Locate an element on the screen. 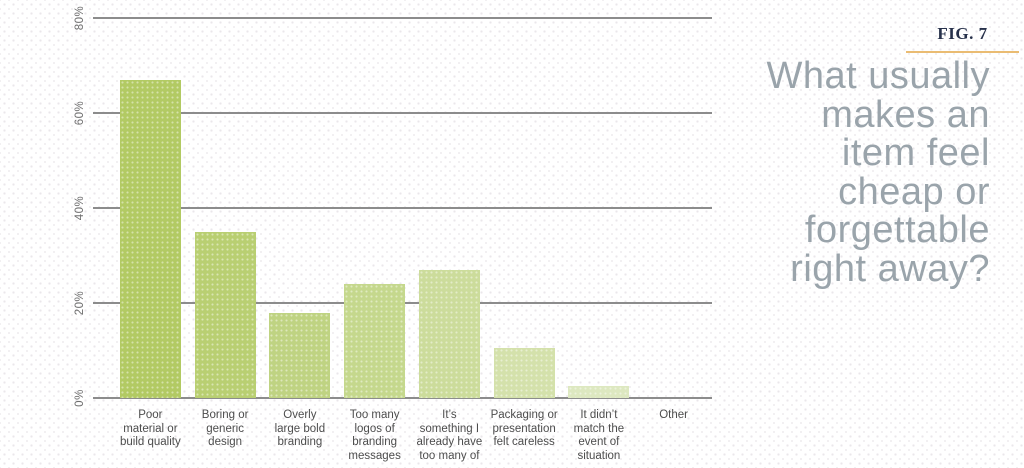 The image size is (1024, 468). question-line: cheap or is located at coordinates (914, 191).